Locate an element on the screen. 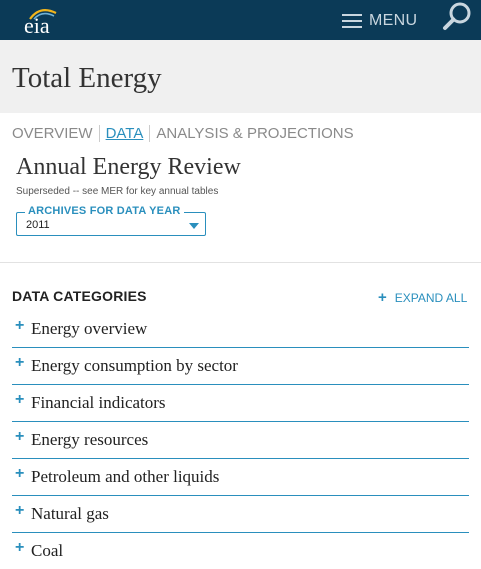 This screenshot has height=569, width=481. category-item-financial-indicators: + Financial indicators is located at coordinates (240, 403).